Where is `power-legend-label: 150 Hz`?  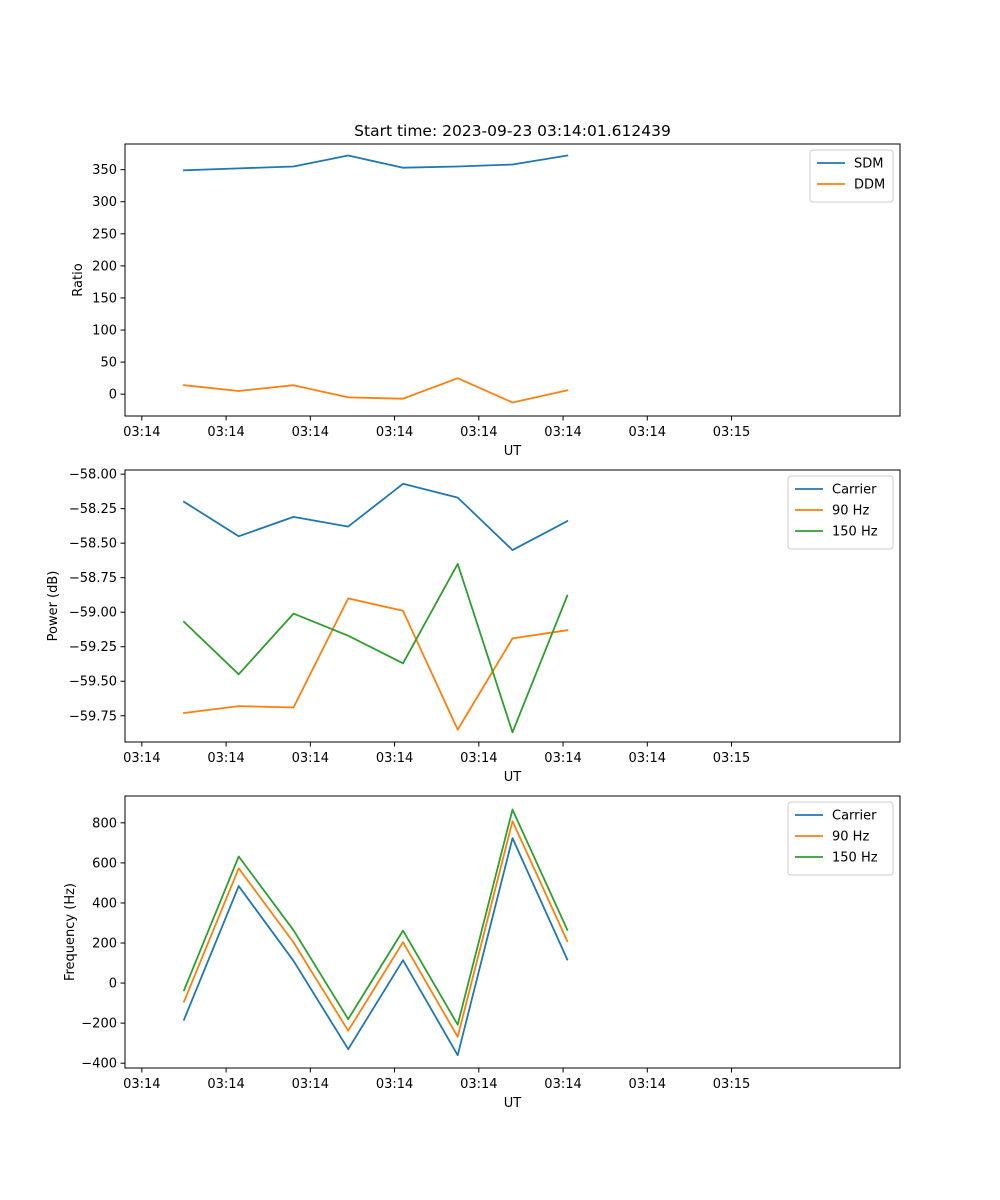 power-legend-label: 150 Hz is located at coordinates (855, 532).